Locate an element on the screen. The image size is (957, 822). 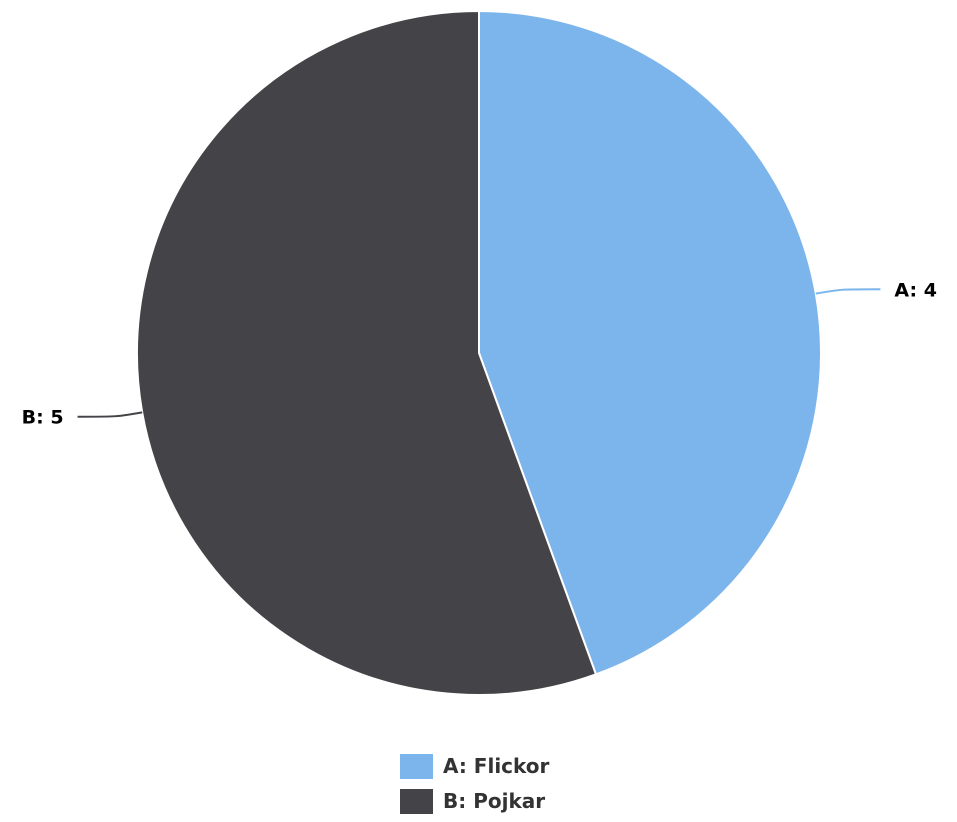
connector-a is located at coordinates (848, 291).